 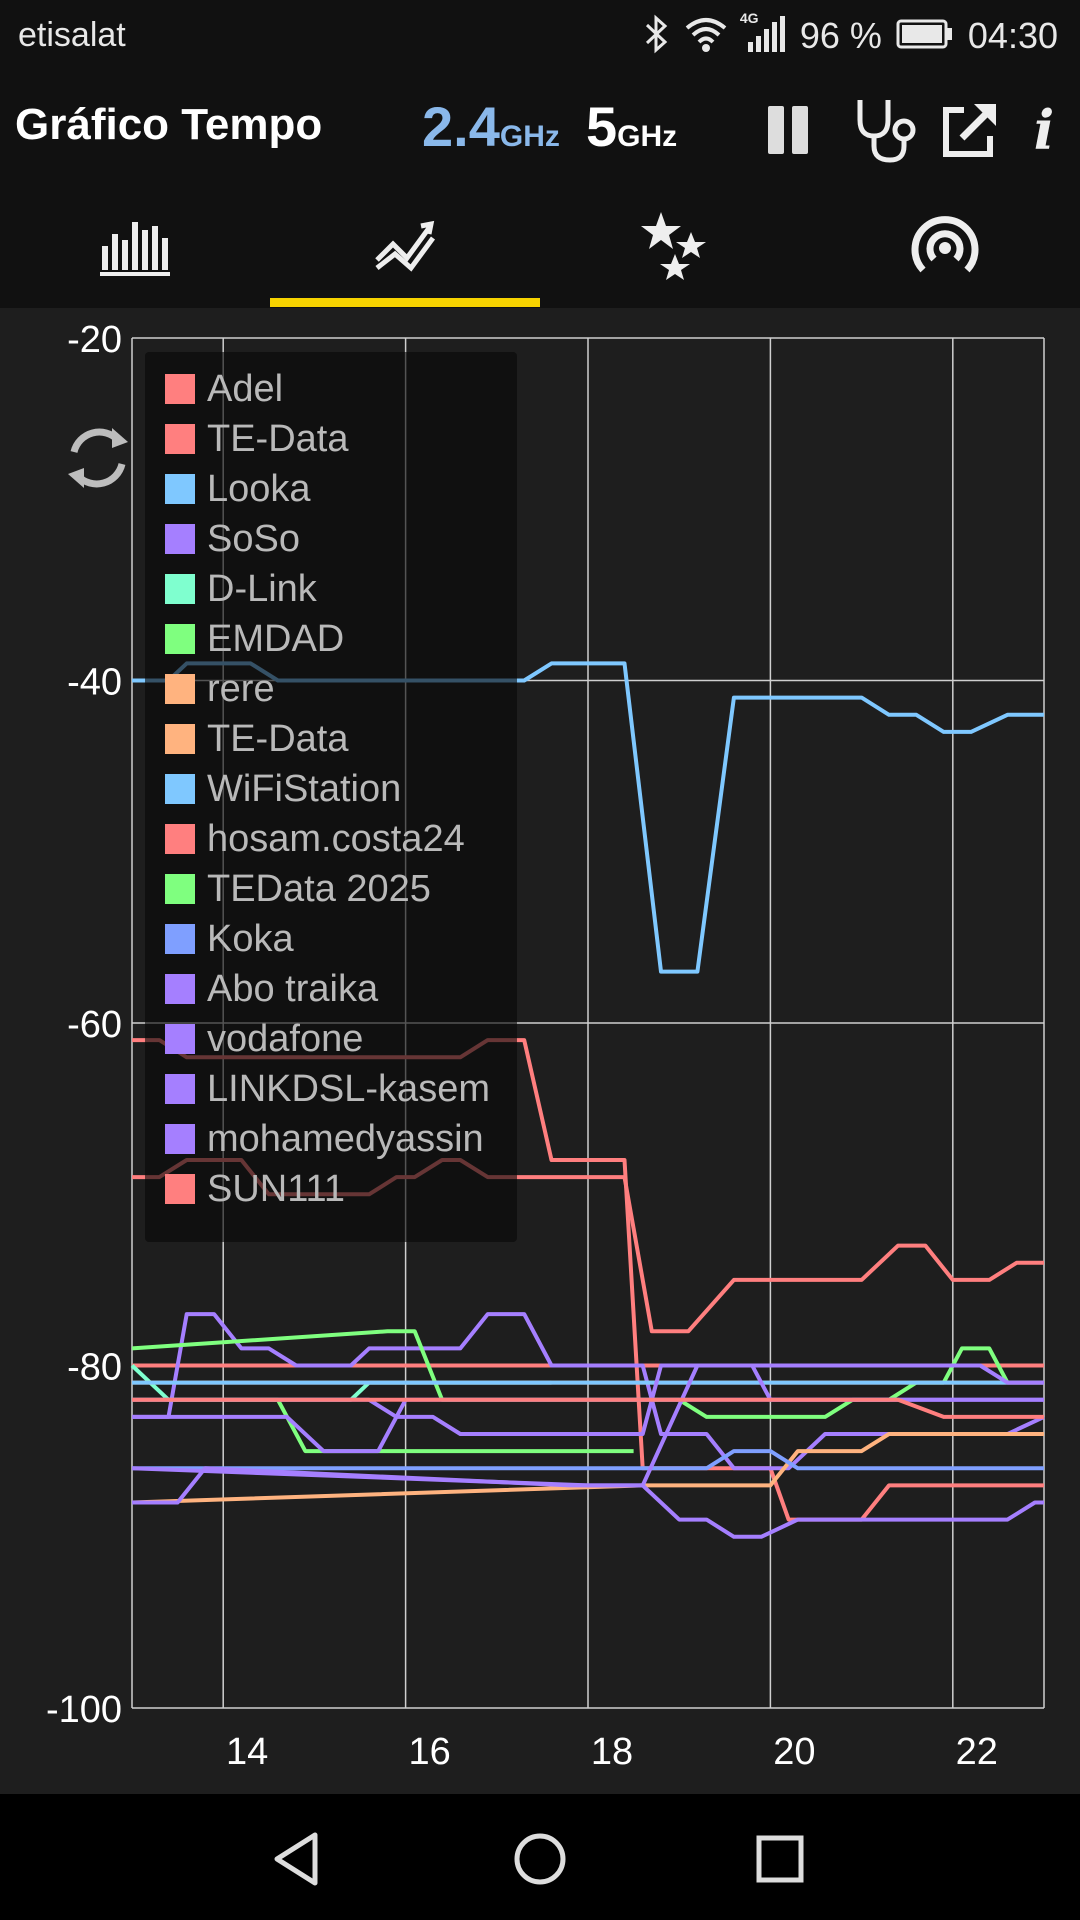 I want to click on recents-button, so click(x=780, y=1859).